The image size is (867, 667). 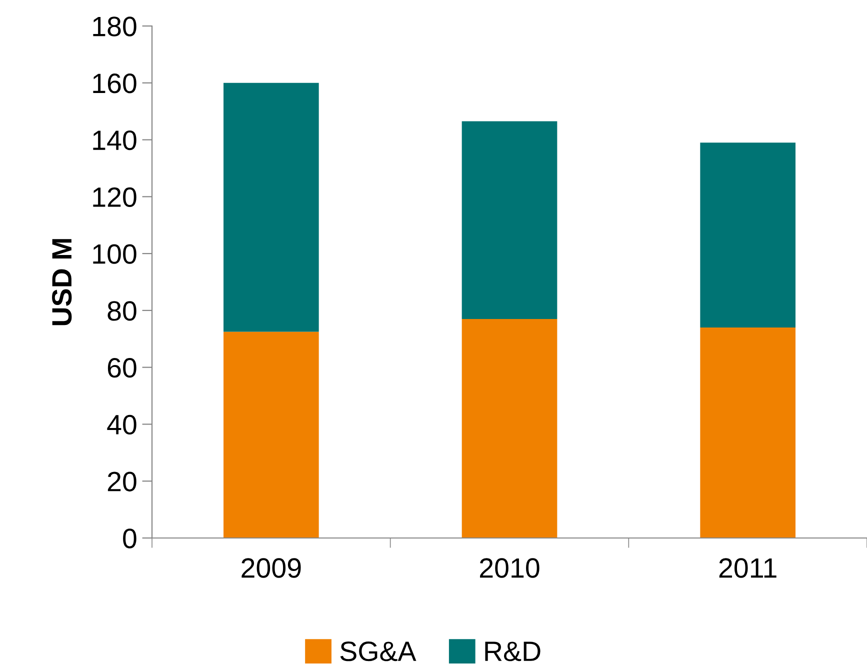 What do you see at coordinates (512, 652) in the screenshot?
I see `legend-label: R&D` at bounding box center [512, 652].